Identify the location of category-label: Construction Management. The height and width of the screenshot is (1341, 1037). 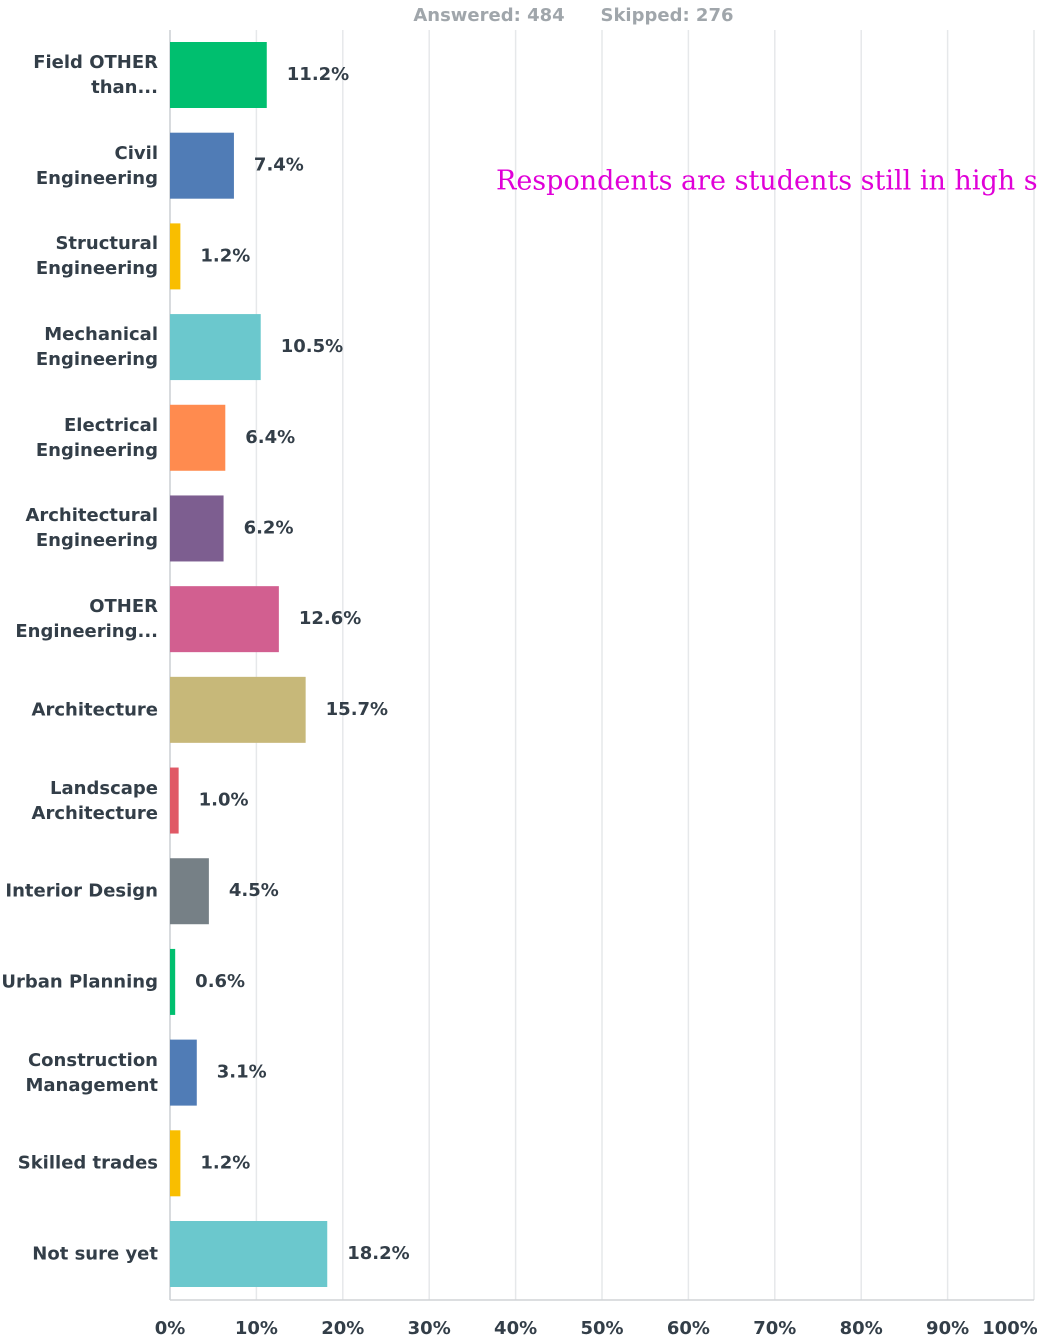
(92, 1072).